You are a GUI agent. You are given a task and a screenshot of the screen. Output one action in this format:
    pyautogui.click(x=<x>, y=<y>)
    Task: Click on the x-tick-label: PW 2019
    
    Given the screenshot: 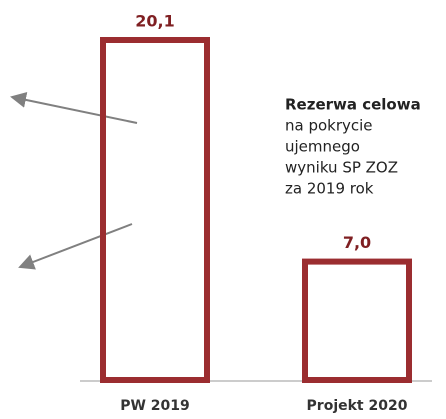 What is the action you would take?
    pyautogui.click(x=155, y=406)
    